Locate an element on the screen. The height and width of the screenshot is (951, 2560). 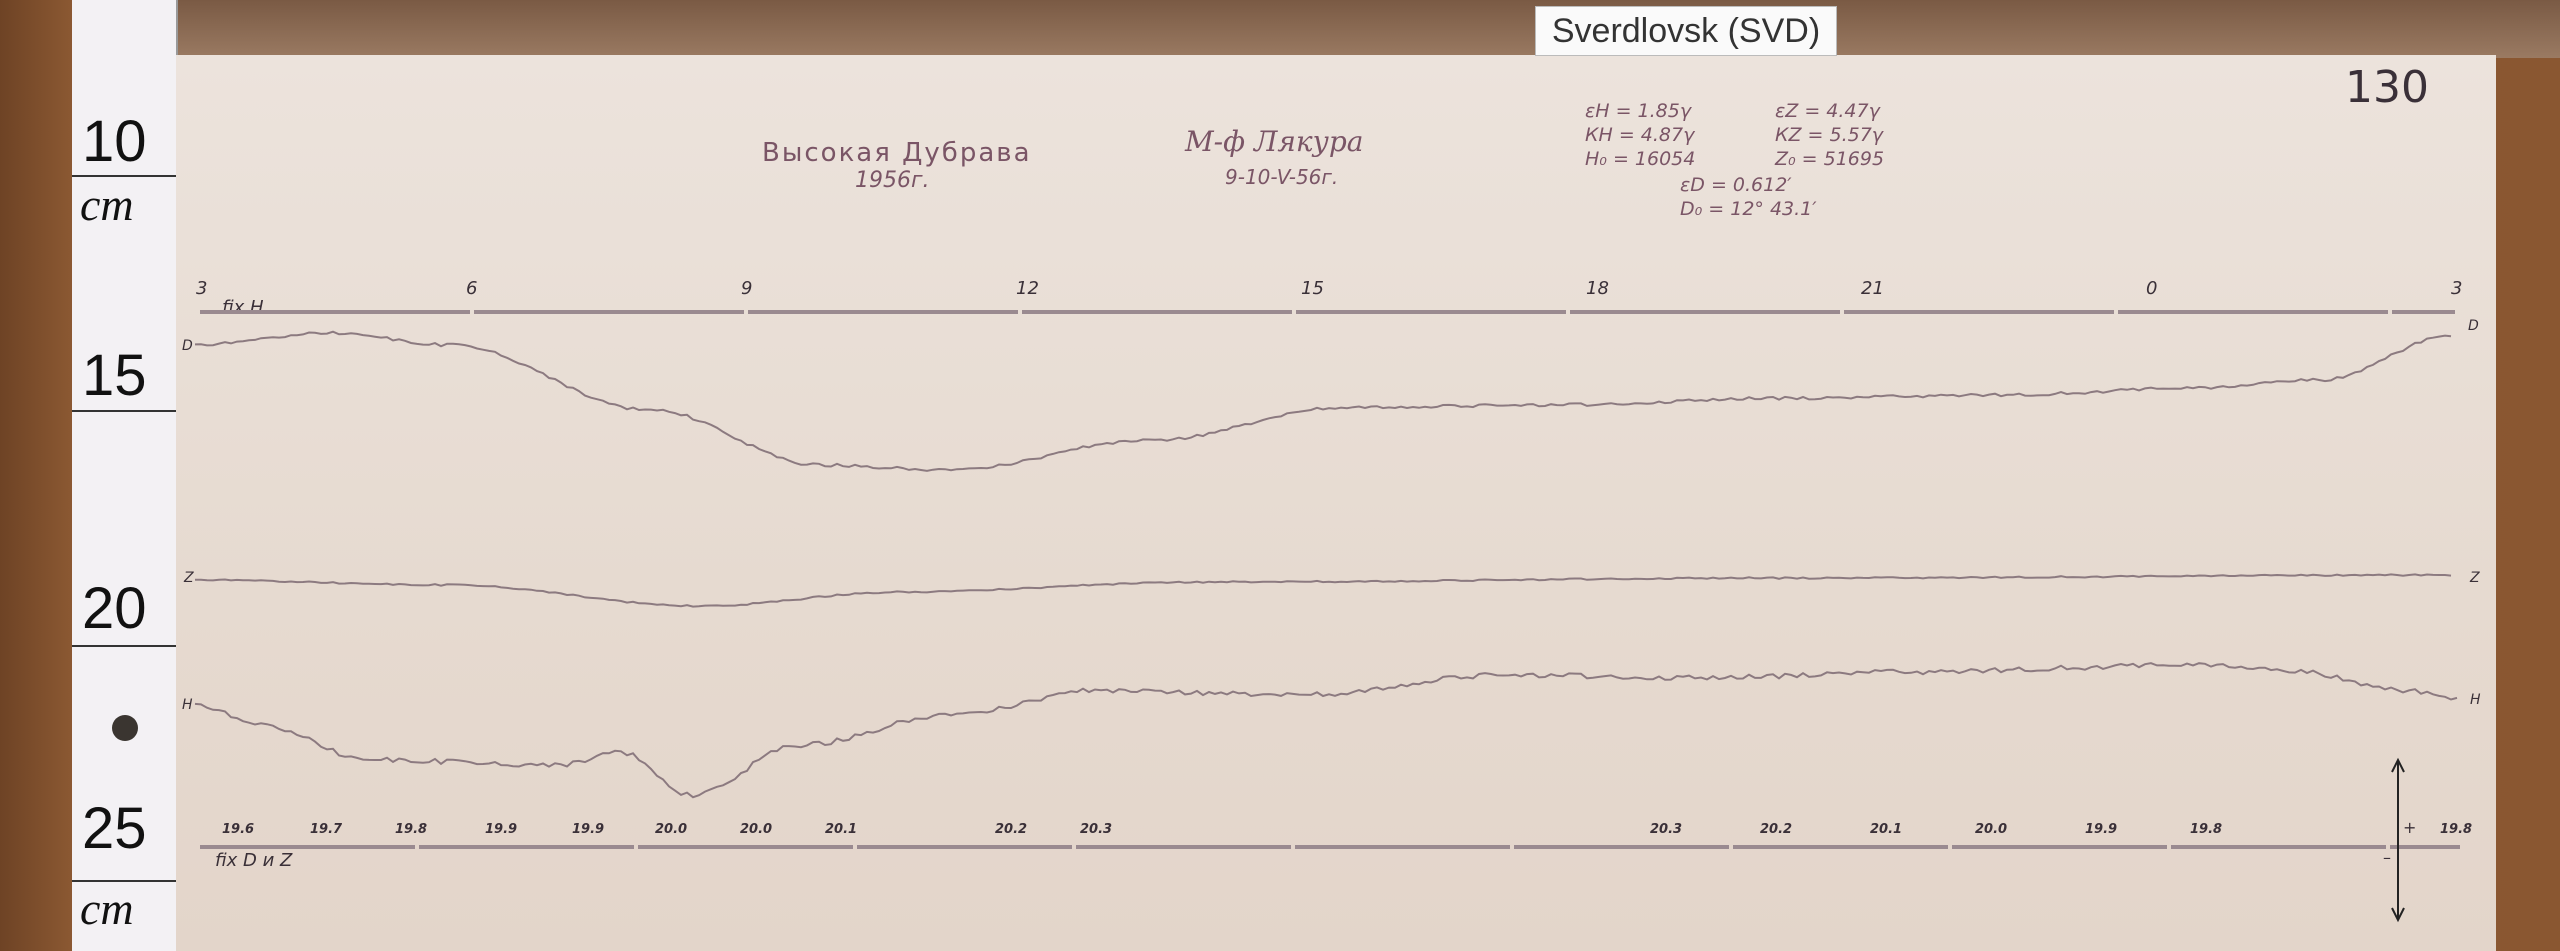
station-year: 1956г. is located at coordinates (892, 180).